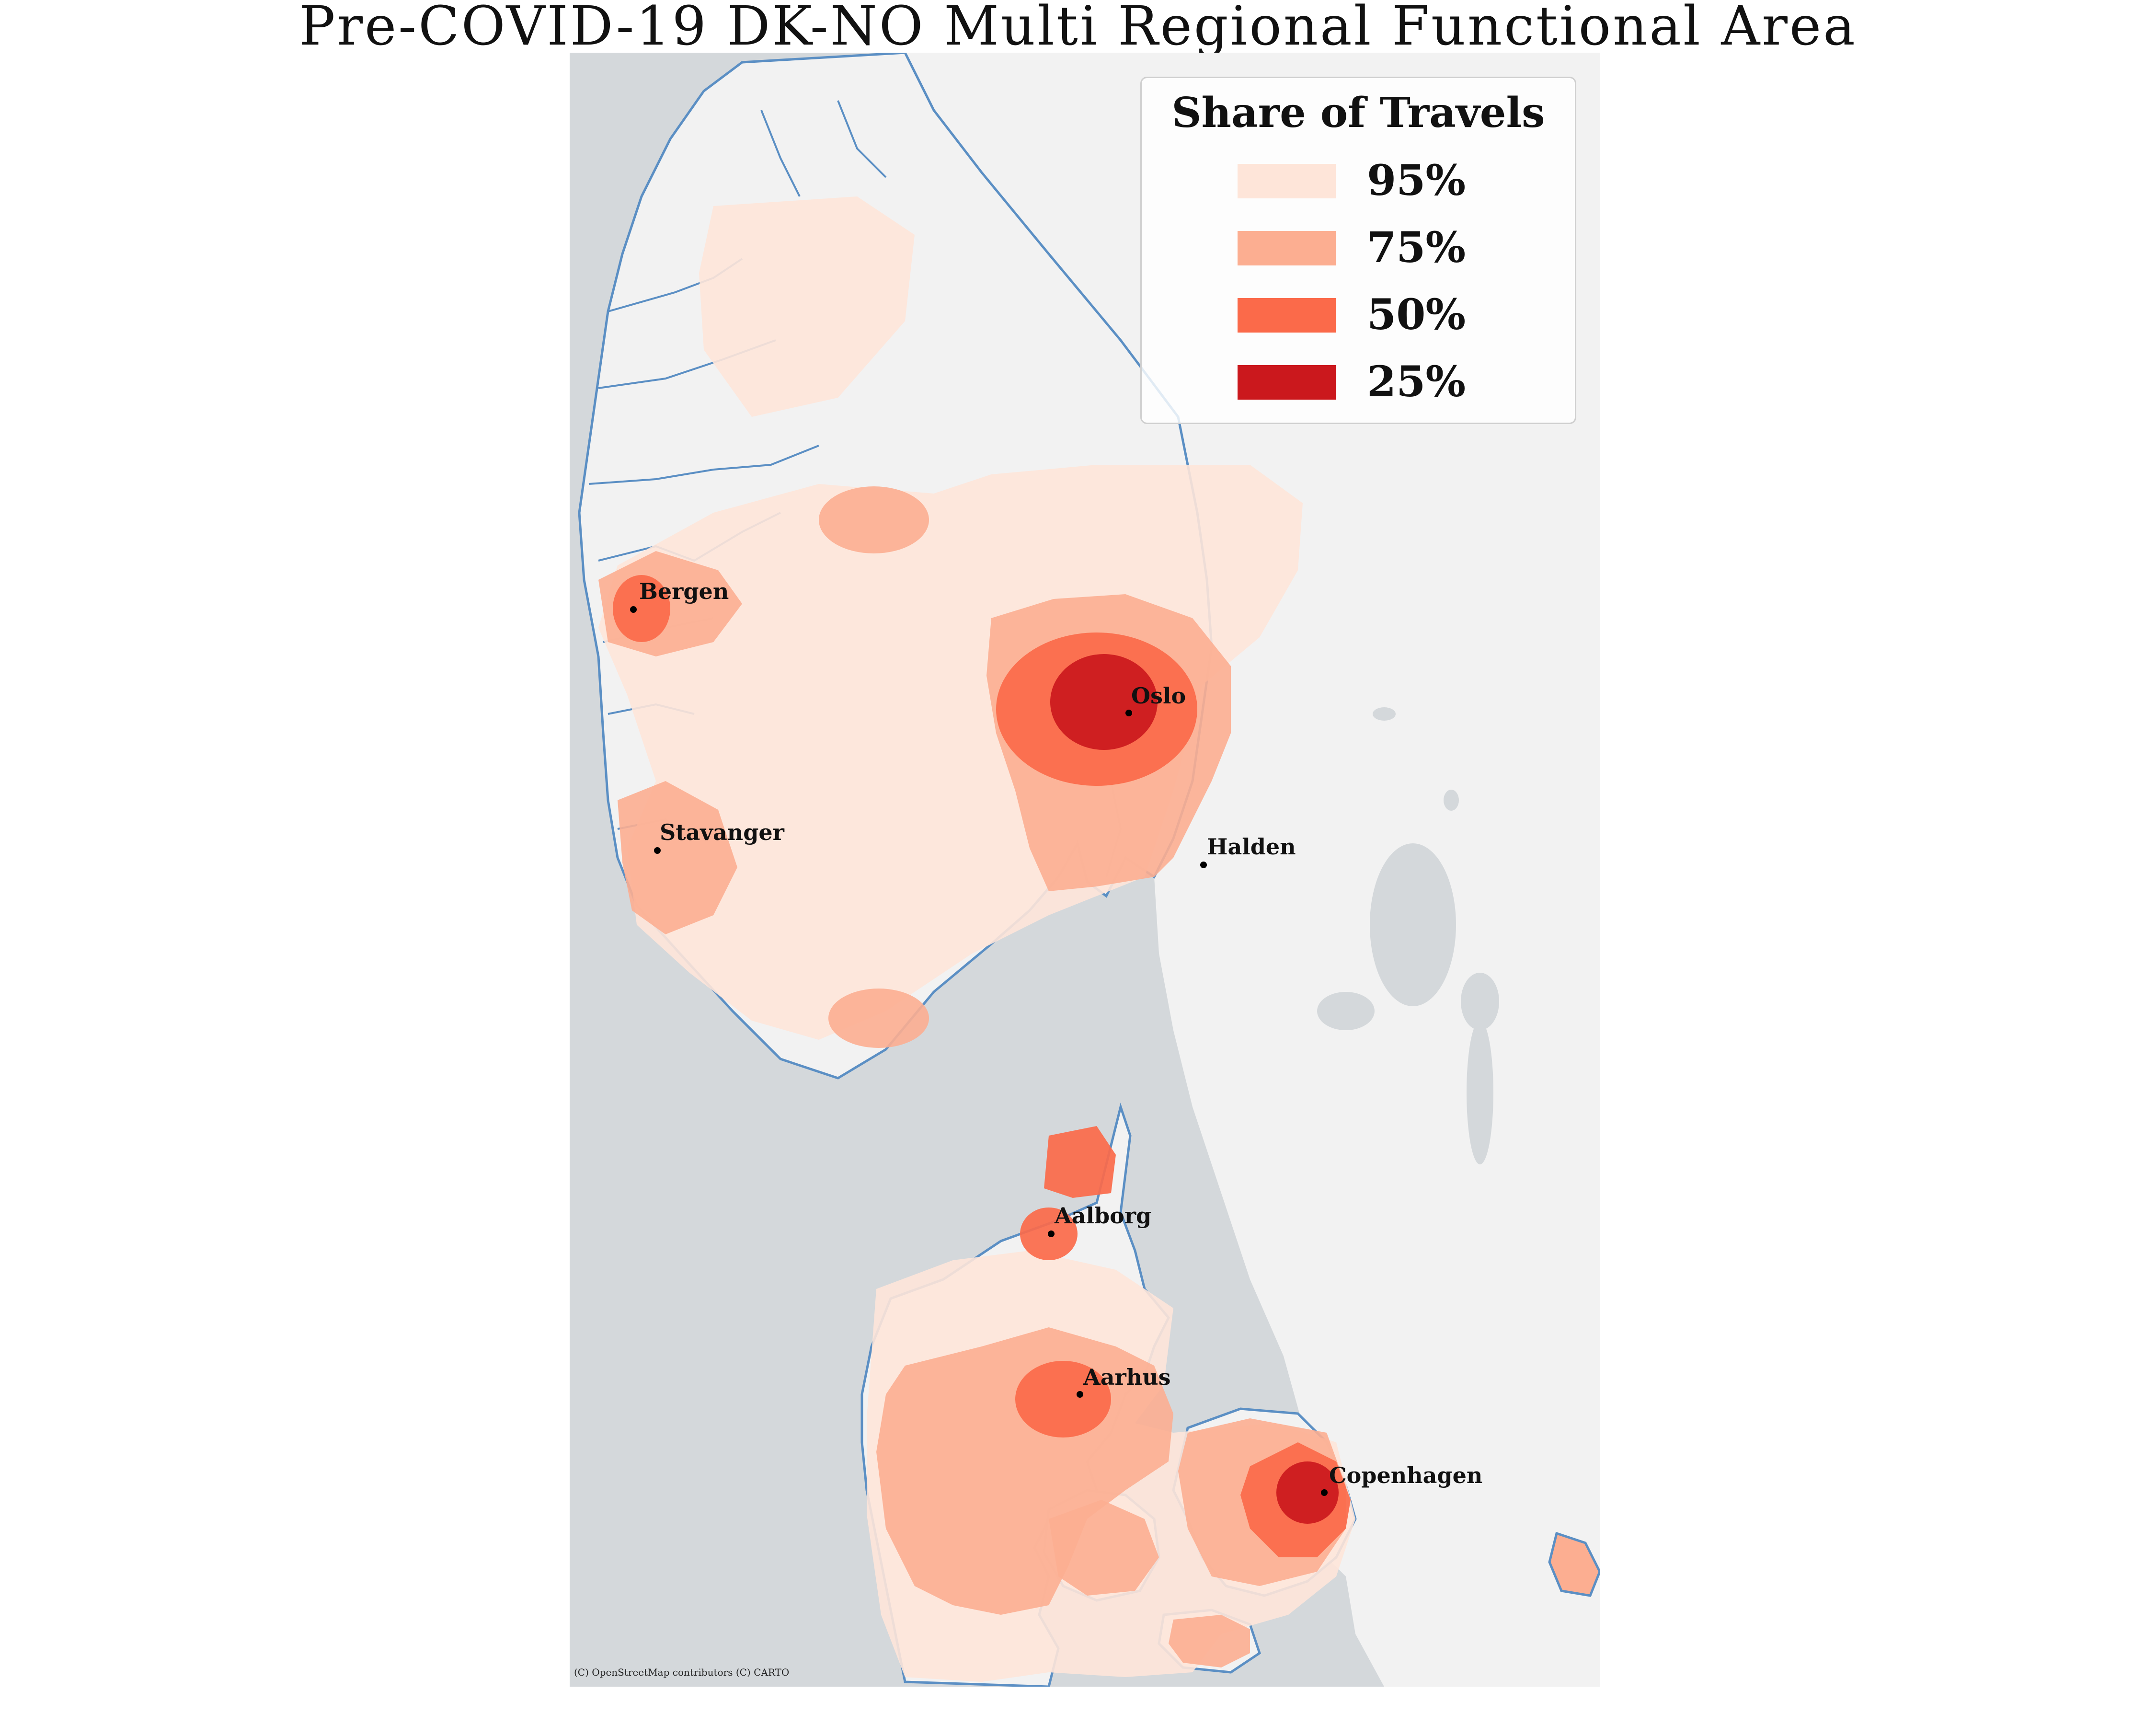  Describe the element at coordinates (1203, 865) in the screenshot. I see `halden-marker` at that location.